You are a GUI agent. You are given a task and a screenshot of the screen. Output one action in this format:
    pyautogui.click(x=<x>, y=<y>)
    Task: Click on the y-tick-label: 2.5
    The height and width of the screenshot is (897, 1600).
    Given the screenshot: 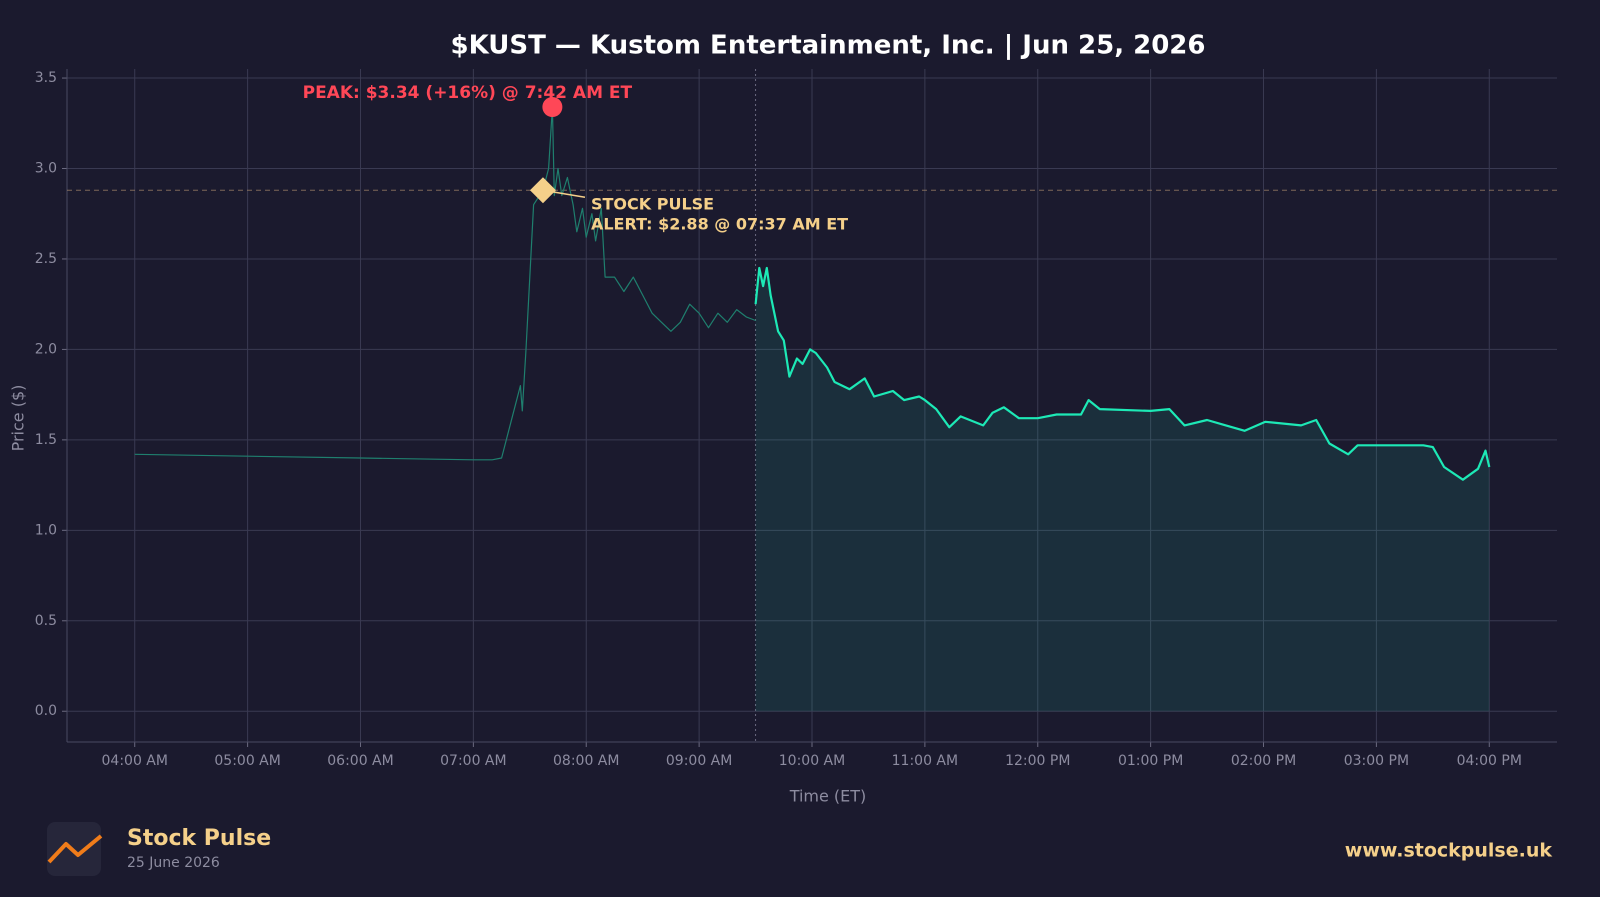 What is the action you would take?
    pyautogui.click(x=46, y=259)
    